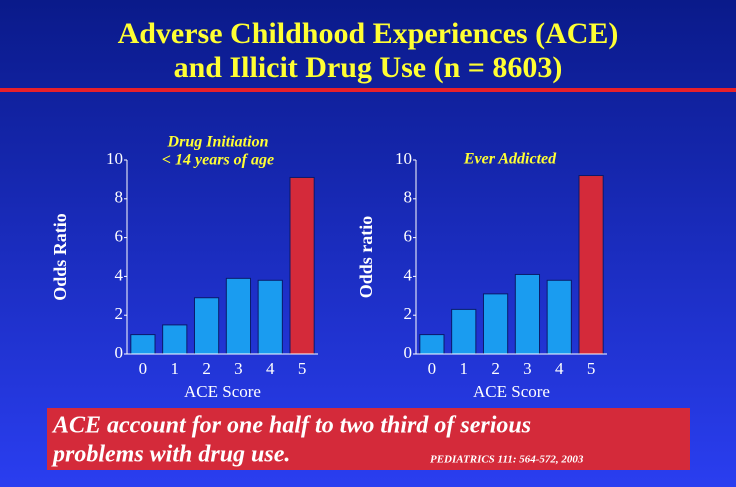 The width and height of the screenshot is (736, 487). Describe the element at coordinates (368, 33) in the screenshot. I see `slide-title: Adverse Childhood Experiences (ACE)` at that location.